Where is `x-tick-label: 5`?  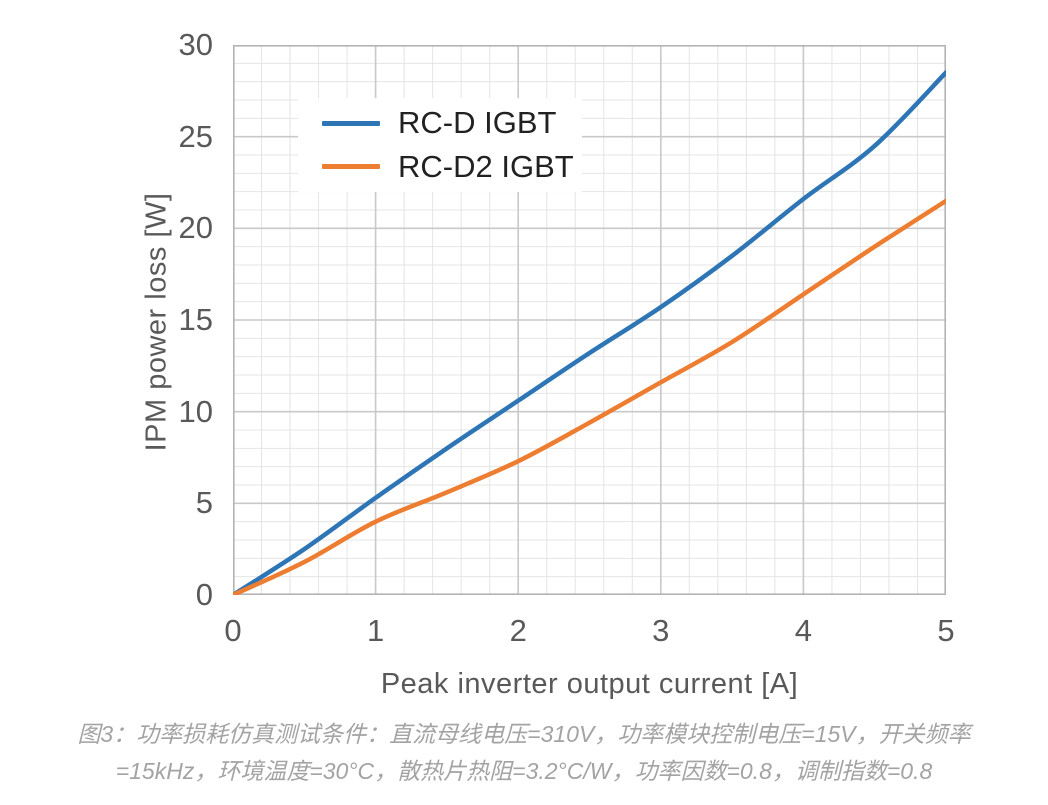
x-tick-label: 5 is located at coordinates (946, 630).